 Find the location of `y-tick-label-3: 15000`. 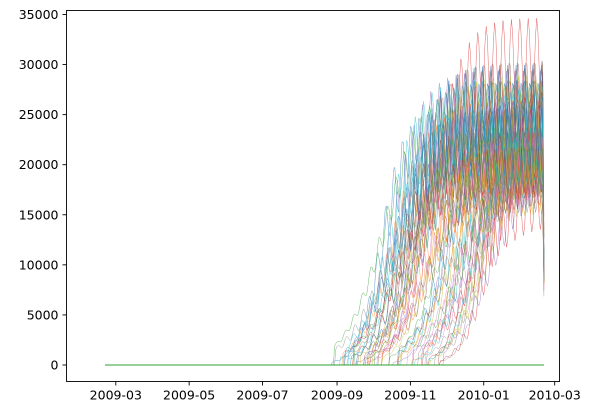

y-tick-label-3: 15000 is located at coordinates (39, 214).